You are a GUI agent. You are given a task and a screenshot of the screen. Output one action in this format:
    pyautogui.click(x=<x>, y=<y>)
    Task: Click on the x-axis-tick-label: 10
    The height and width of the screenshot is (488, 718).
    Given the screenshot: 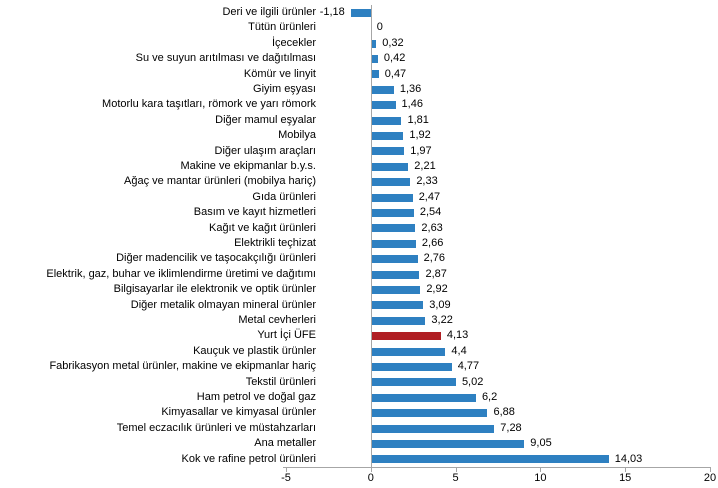 What is the action you would take?
    pyautogui.click(x=540, y=478)
    